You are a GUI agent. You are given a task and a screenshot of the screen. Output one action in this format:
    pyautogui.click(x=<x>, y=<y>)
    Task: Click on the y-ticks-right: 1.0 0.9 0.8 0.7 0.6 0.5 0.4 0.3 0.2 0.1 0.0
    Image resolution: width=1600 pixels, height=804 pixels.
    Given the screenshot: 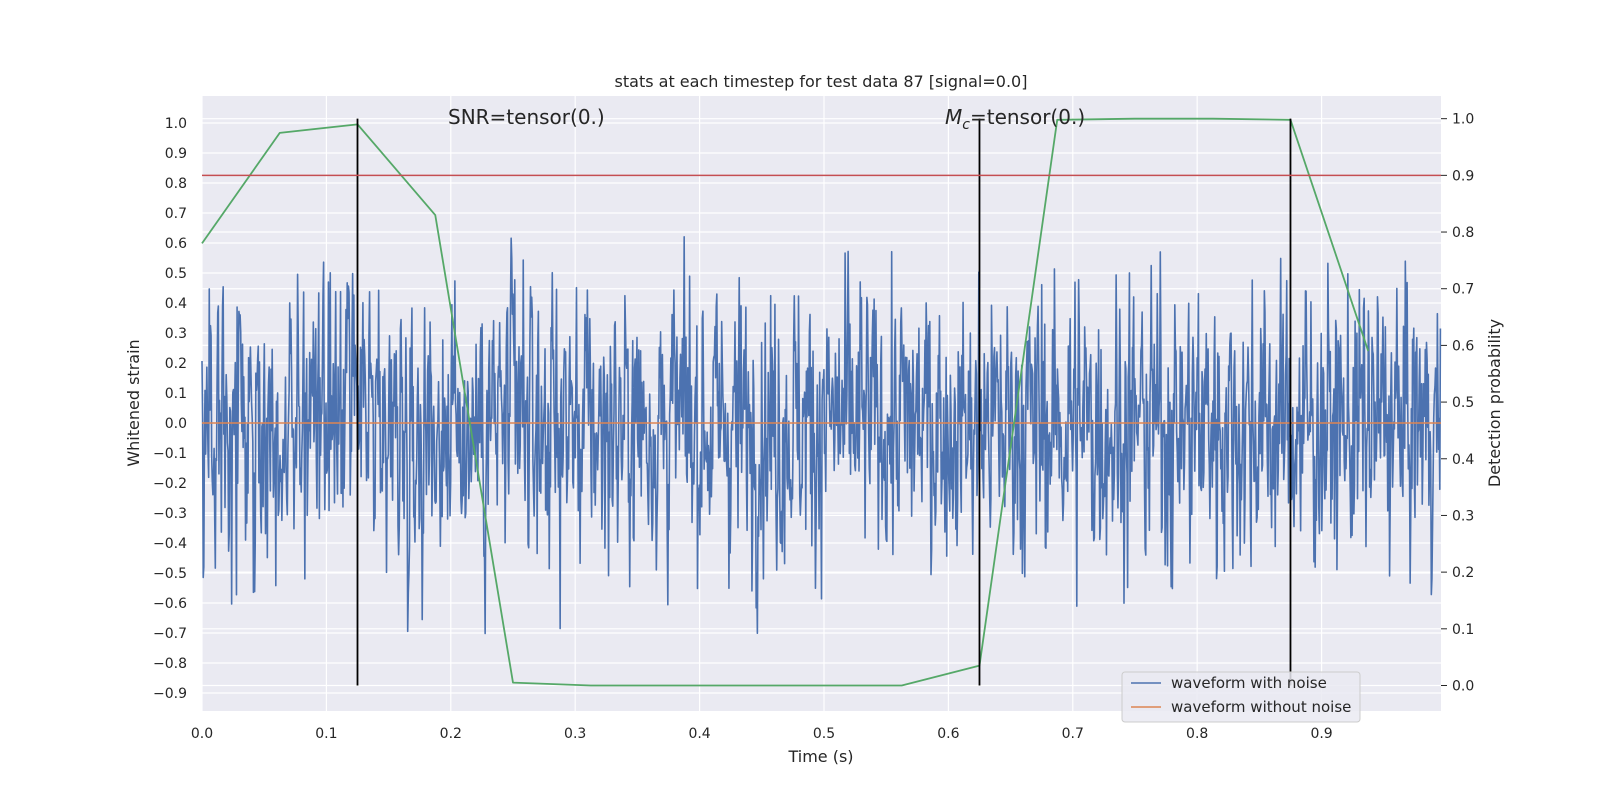 What is the action you would take?
    pyautogui.click(x=1457, y=403)
    